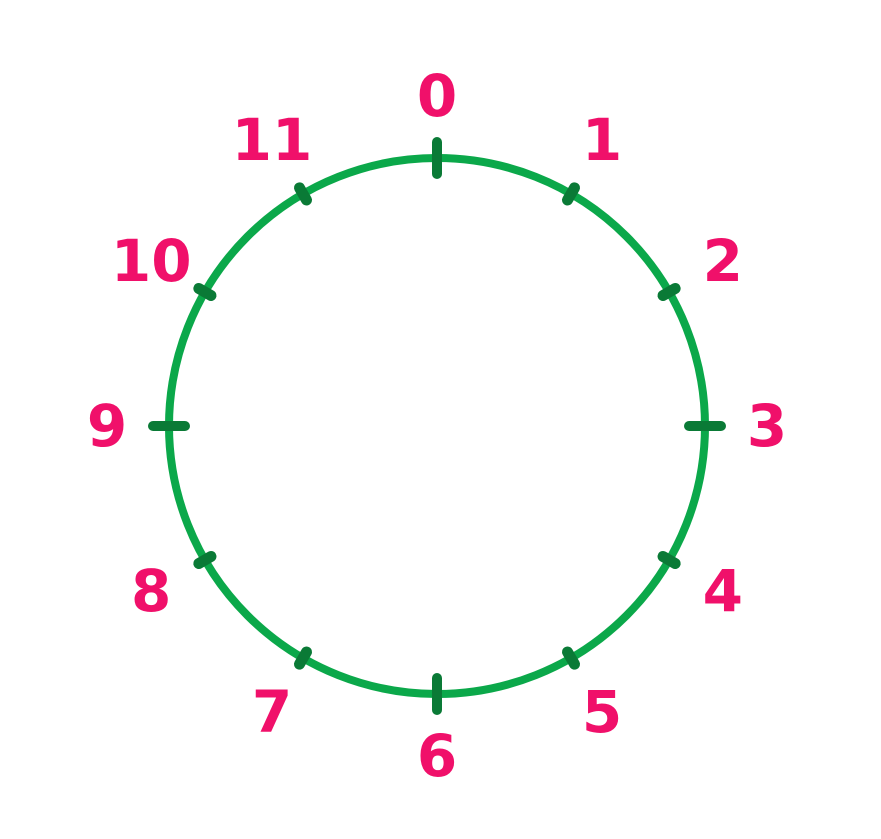 This screenshot has height=839, width=881. What do you see at coordinates (723, 261) in the screenshot?
I see `position-label-2: 2` at bounding box center [723, 261].